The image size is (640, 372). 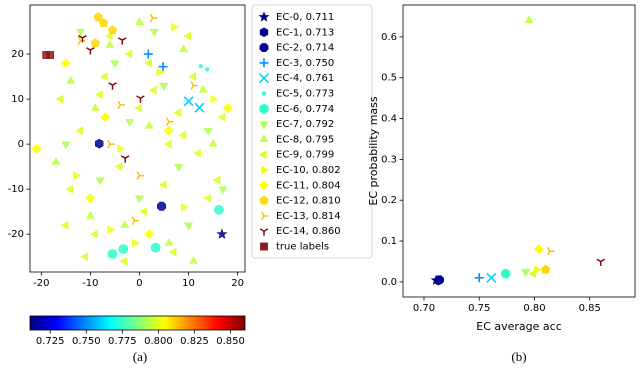 I want to click on x-tick-label: 0, so click(x=139, y=283).